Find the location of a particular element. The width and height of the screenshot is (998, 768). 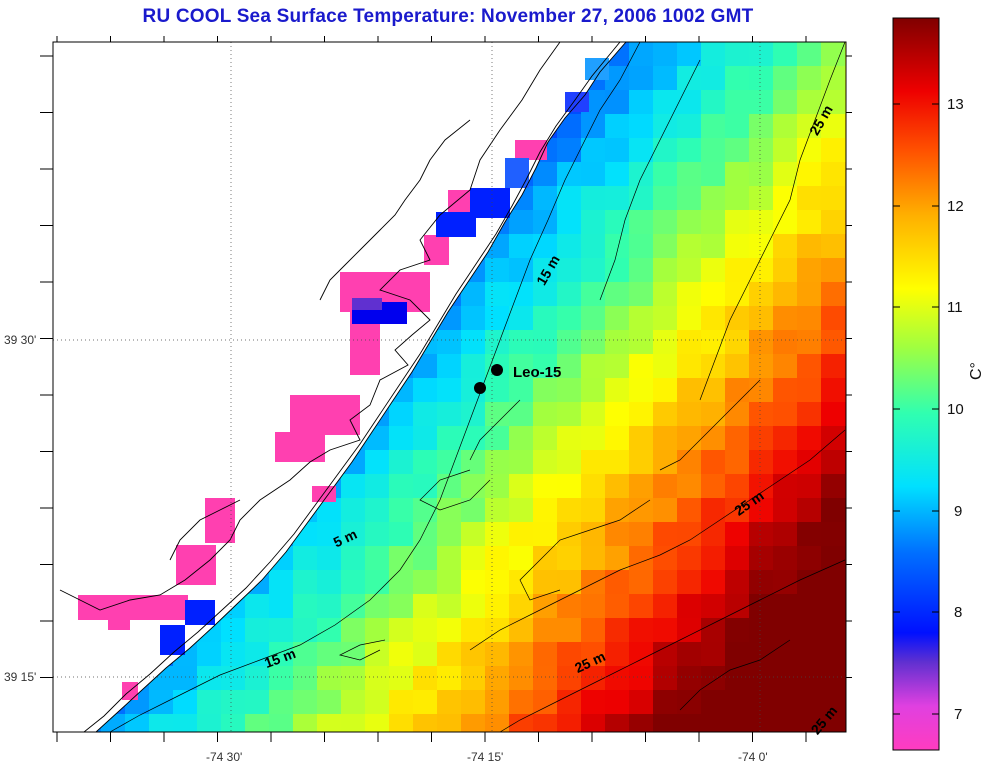

colorbar-label: 9 is located at coordinates (958, 511).